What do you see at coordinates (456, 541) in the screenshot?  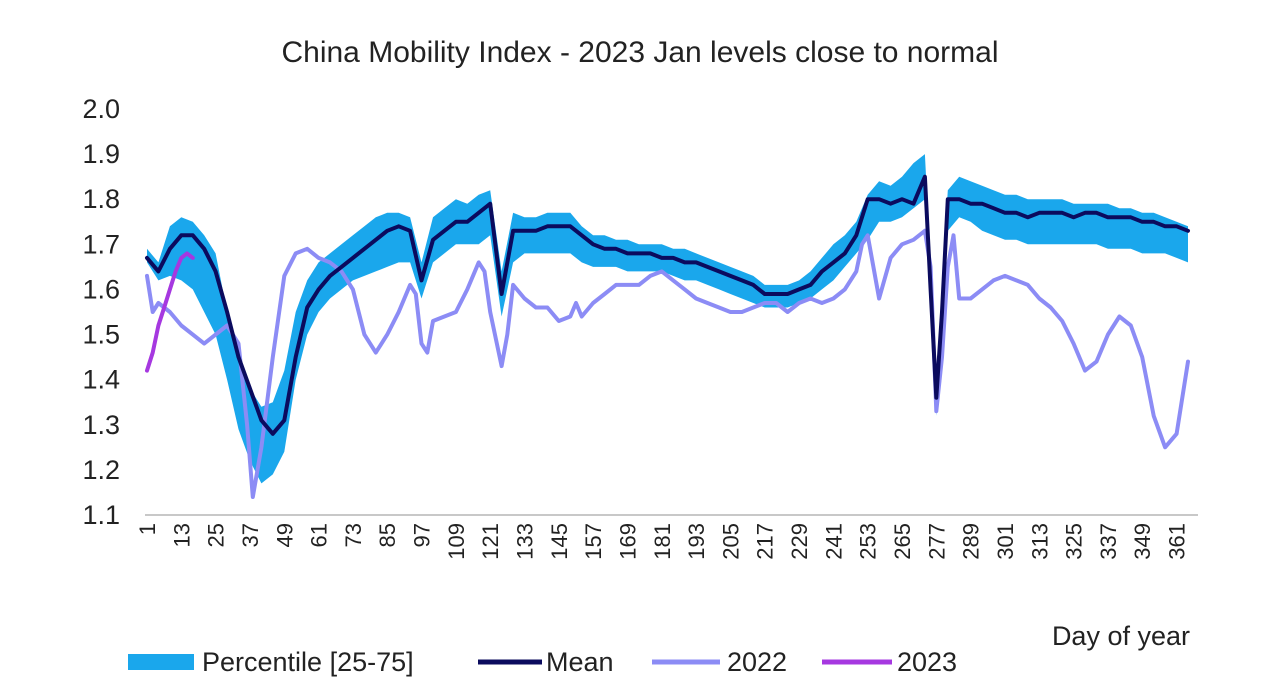 I see `x-tick-label: 109` at bounding box center [456, 541].